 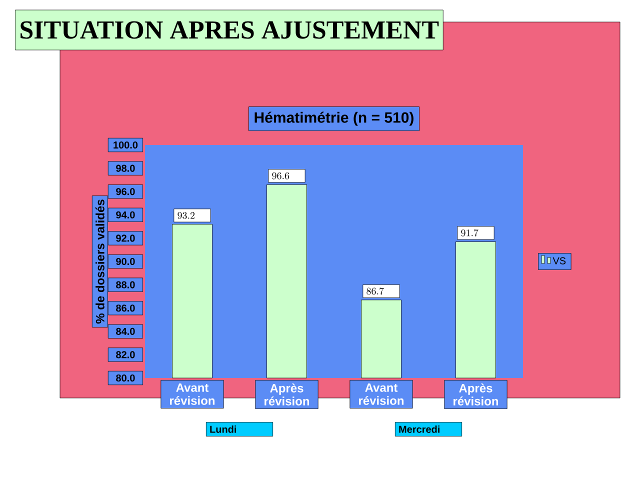 I want to click on text: Mercredi, so click(x=419, y=429).